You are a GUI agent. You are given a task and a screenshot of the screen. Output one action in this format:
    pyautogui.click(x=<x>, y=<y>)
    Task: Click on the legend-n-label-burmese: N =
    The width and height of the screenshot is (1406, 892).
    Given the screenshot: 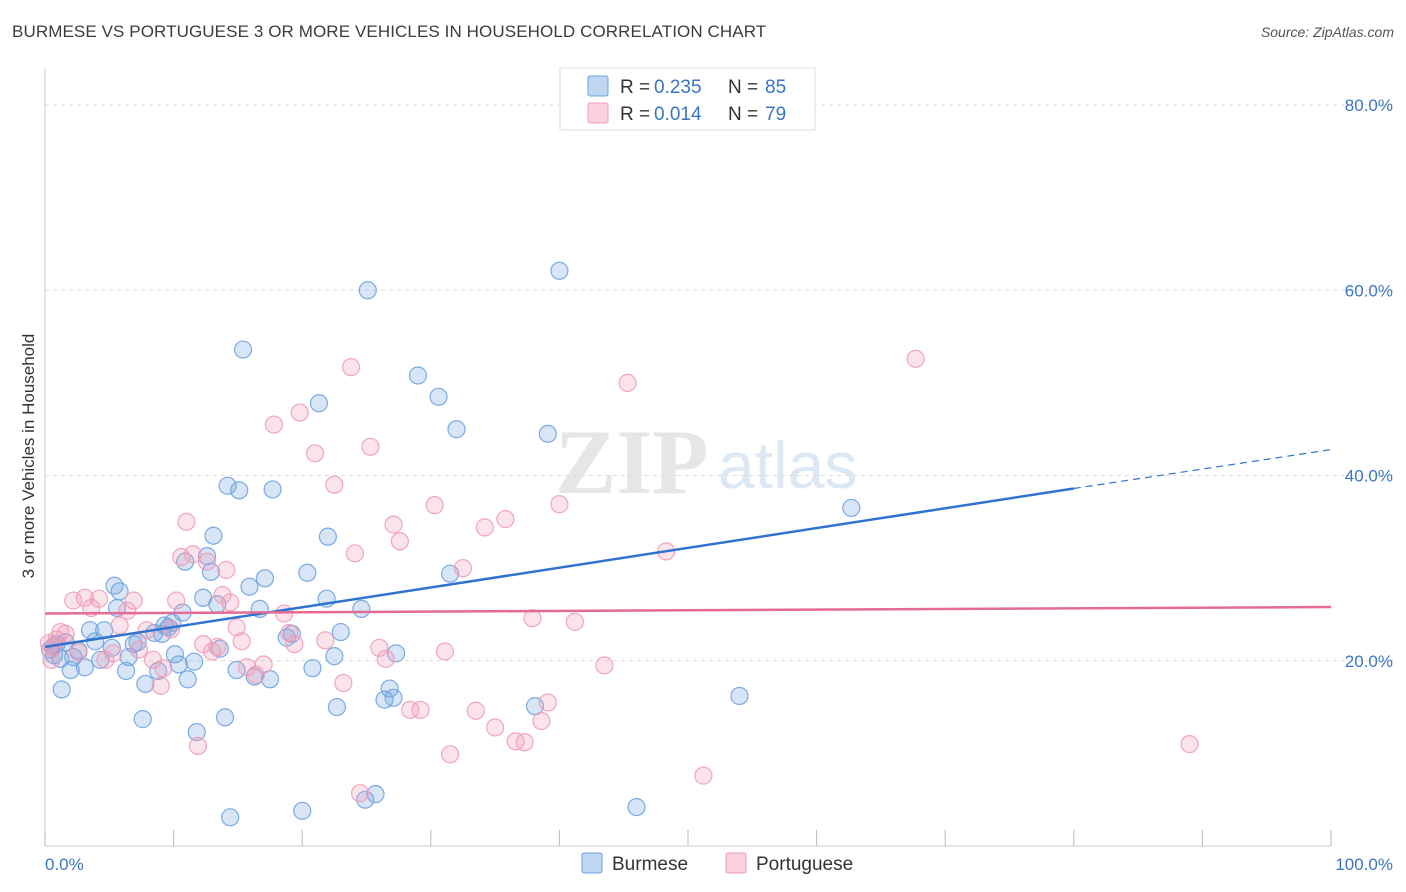 What is the action you would take?
    pyautogui.click(x=743, y=87)
    